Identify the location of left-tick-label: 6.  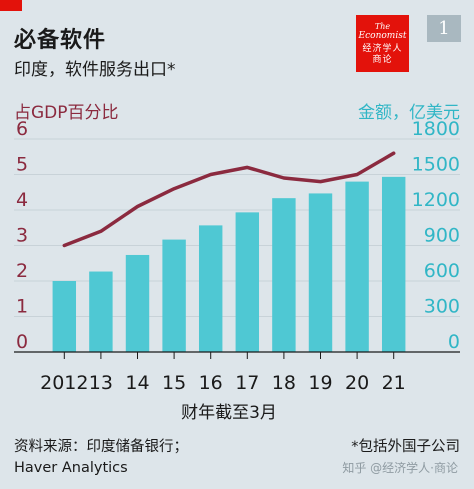
(22, 129).